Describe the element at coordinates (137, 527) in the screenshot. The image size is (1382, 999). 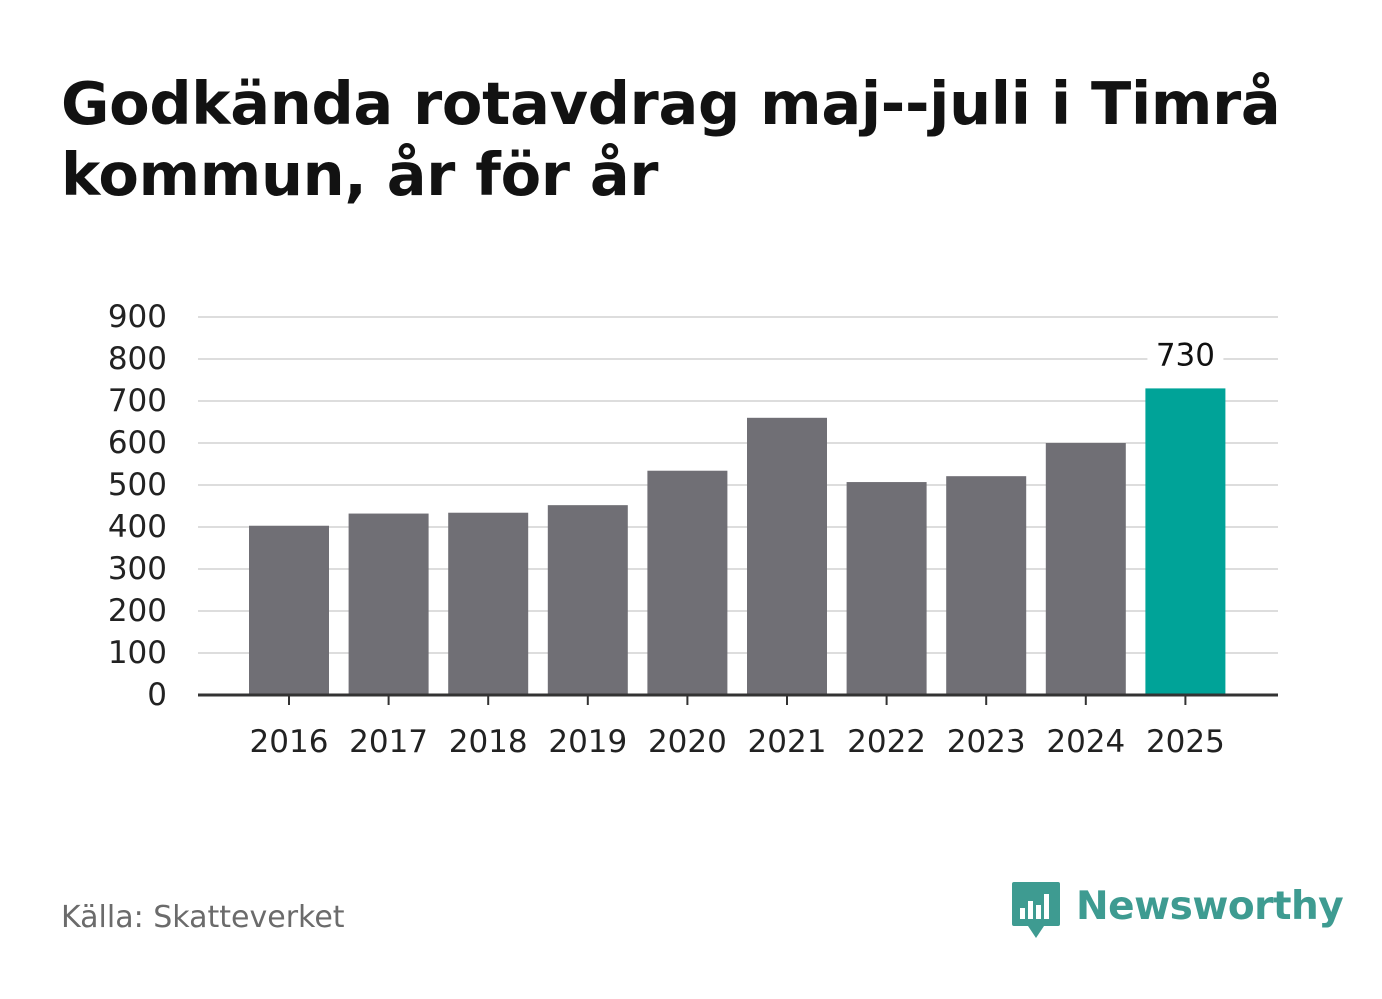
I see `y-tick-label: 400` at that location.